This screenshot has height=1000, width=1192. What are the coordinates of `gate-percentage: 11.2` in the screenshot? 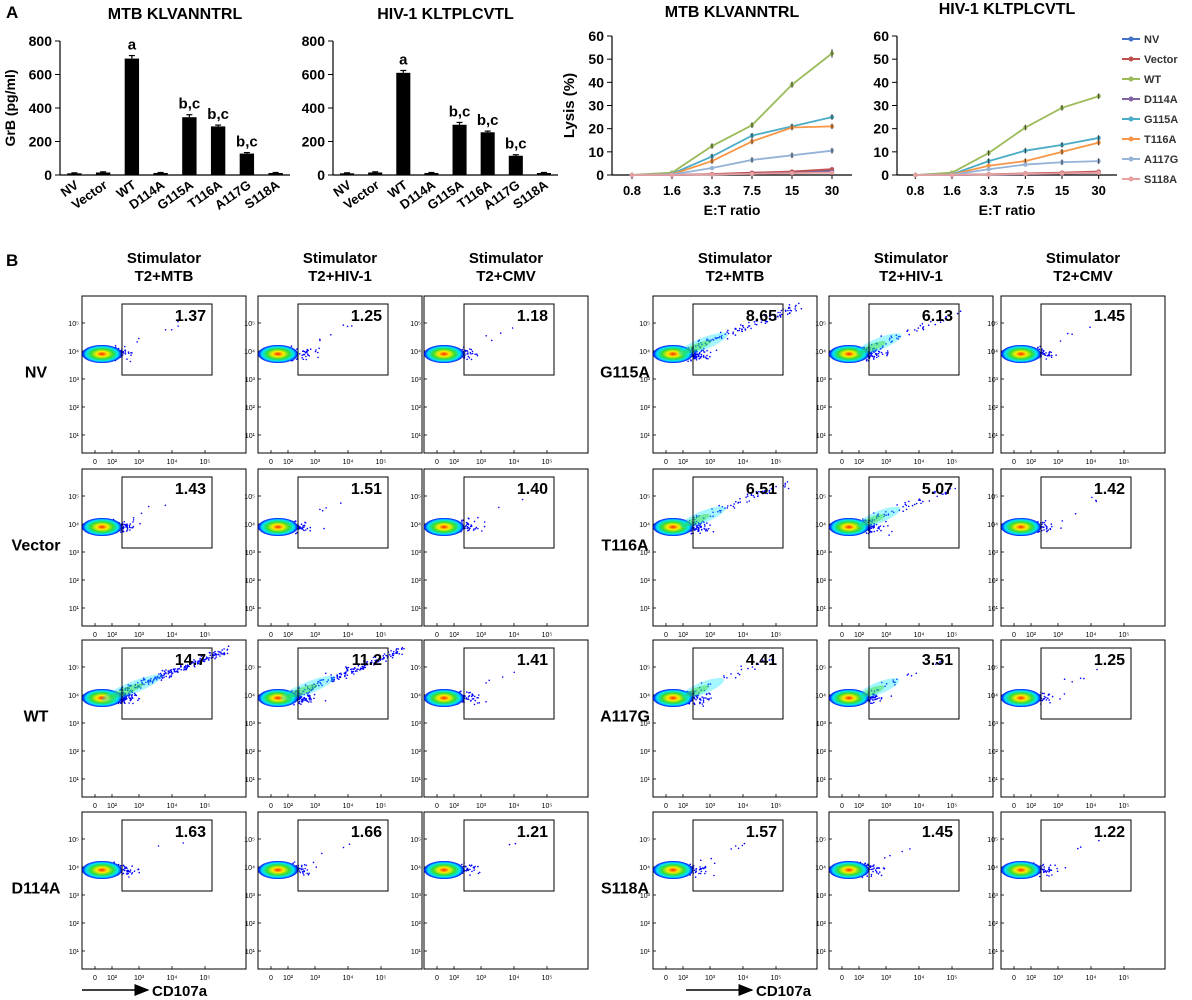 It's located at (367, 660).